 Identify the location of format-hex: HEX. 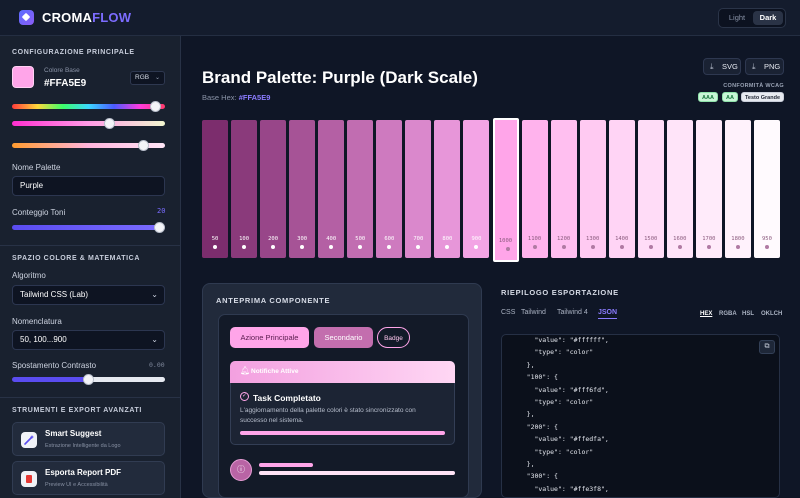
(706, 314).